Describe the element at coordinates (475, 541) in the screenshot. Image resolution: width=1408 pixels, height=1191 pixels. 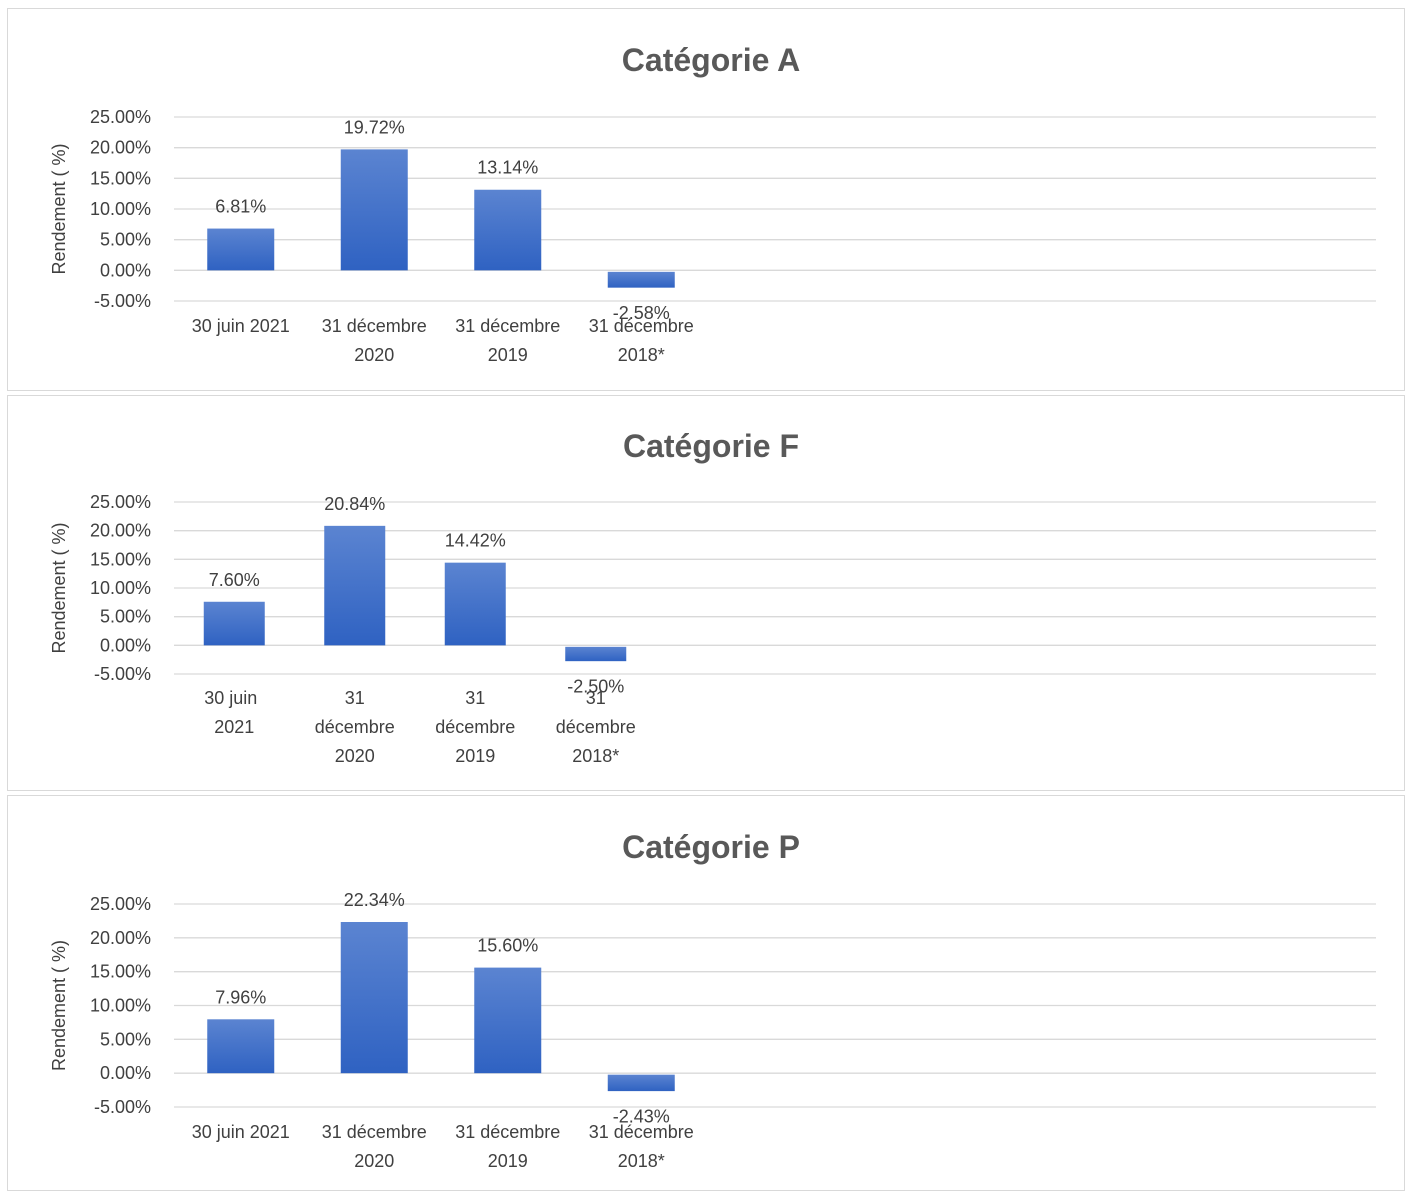
I see `data-label: 14.42%` at that location.